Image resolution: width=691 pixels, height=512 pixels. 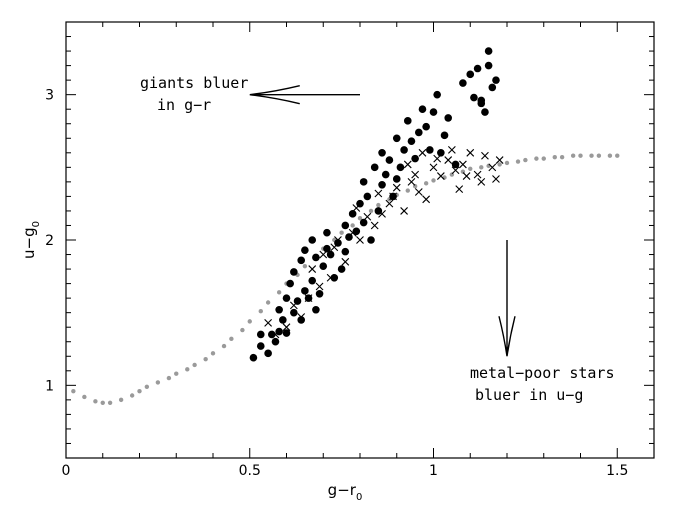 What do you see at coordinates (384, 242) in the screenshot?
I see `series-cross` at bounding box center [384, 242].